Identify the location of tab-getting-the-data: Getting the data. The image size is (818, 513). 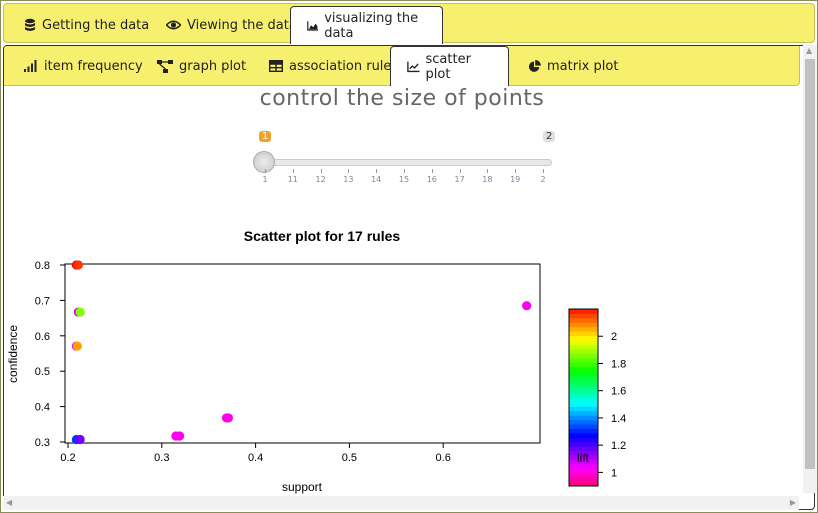
(86, 25).